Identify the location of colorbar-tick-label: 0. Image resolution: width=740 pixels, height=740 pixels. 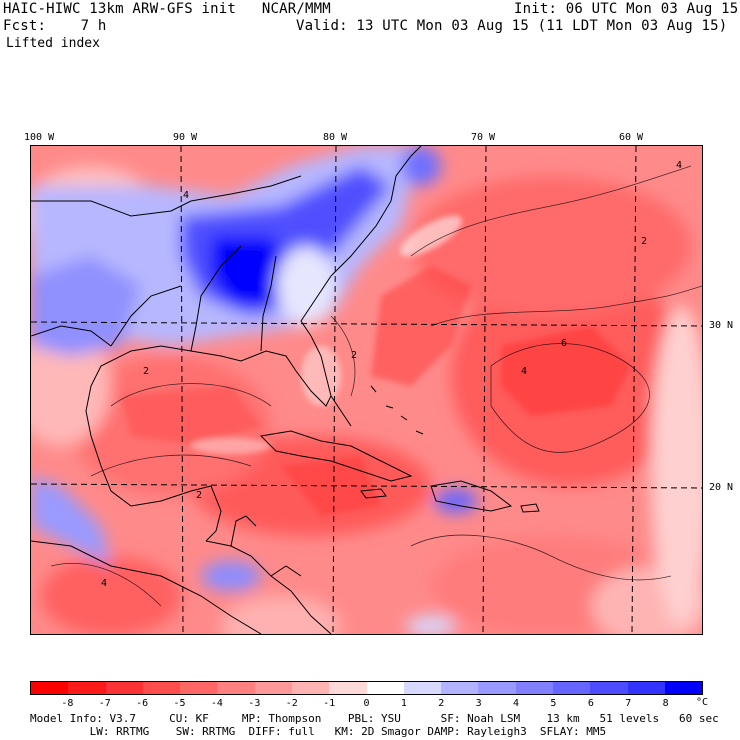
(366, 703).